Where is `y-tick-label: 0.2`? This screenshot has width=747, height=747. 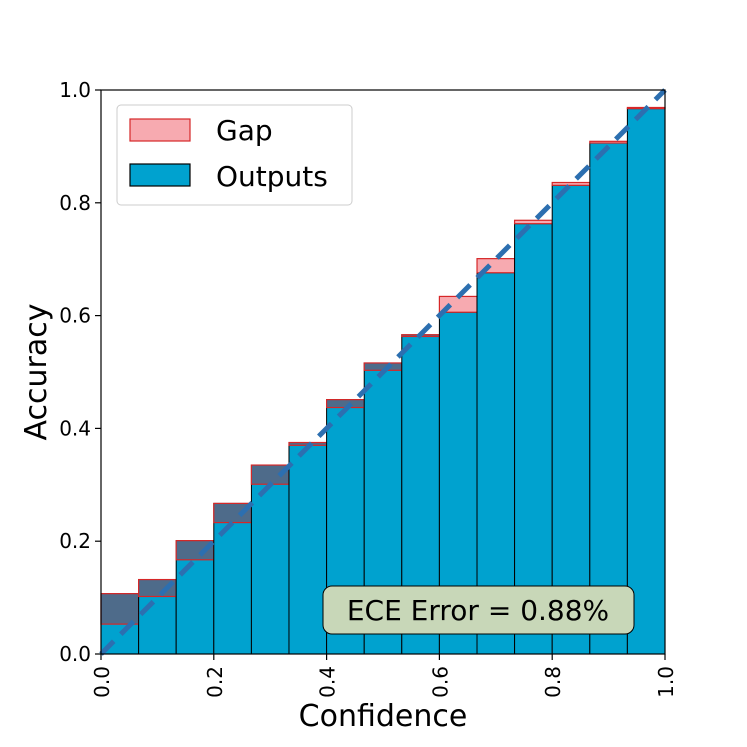
y-tick-label: 0.2 is located at coordinates (75, 541).